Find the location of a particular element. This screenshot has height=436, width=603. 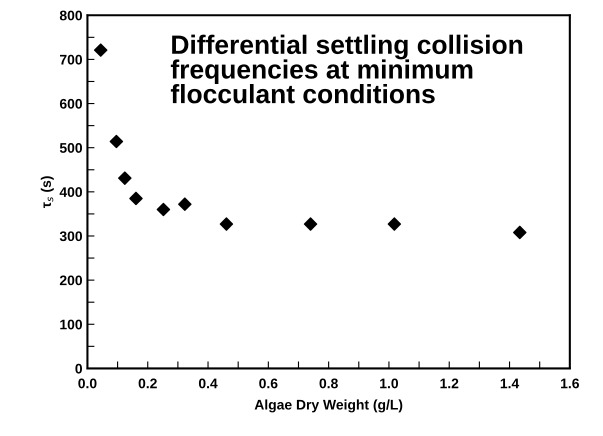

y-tick-label: 700 is located at coordinates (71, 59).